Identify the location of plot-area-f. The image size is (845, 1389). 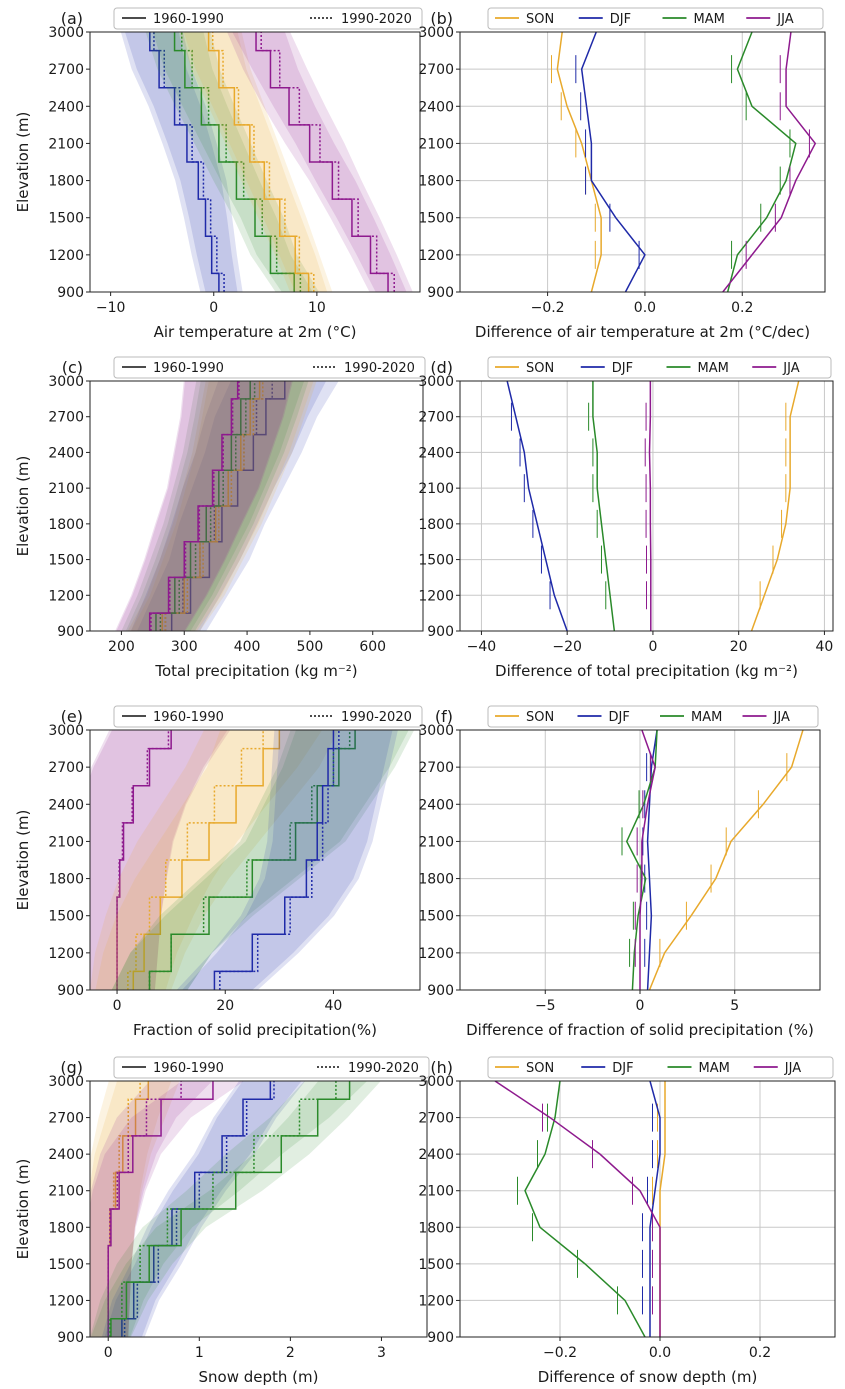
(640, 860).